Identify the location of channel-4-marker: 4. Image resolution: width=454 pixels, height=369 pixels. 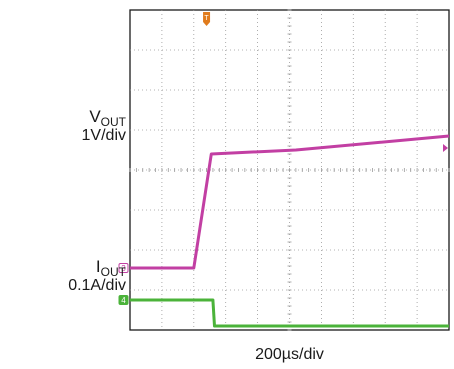
(123, 300).